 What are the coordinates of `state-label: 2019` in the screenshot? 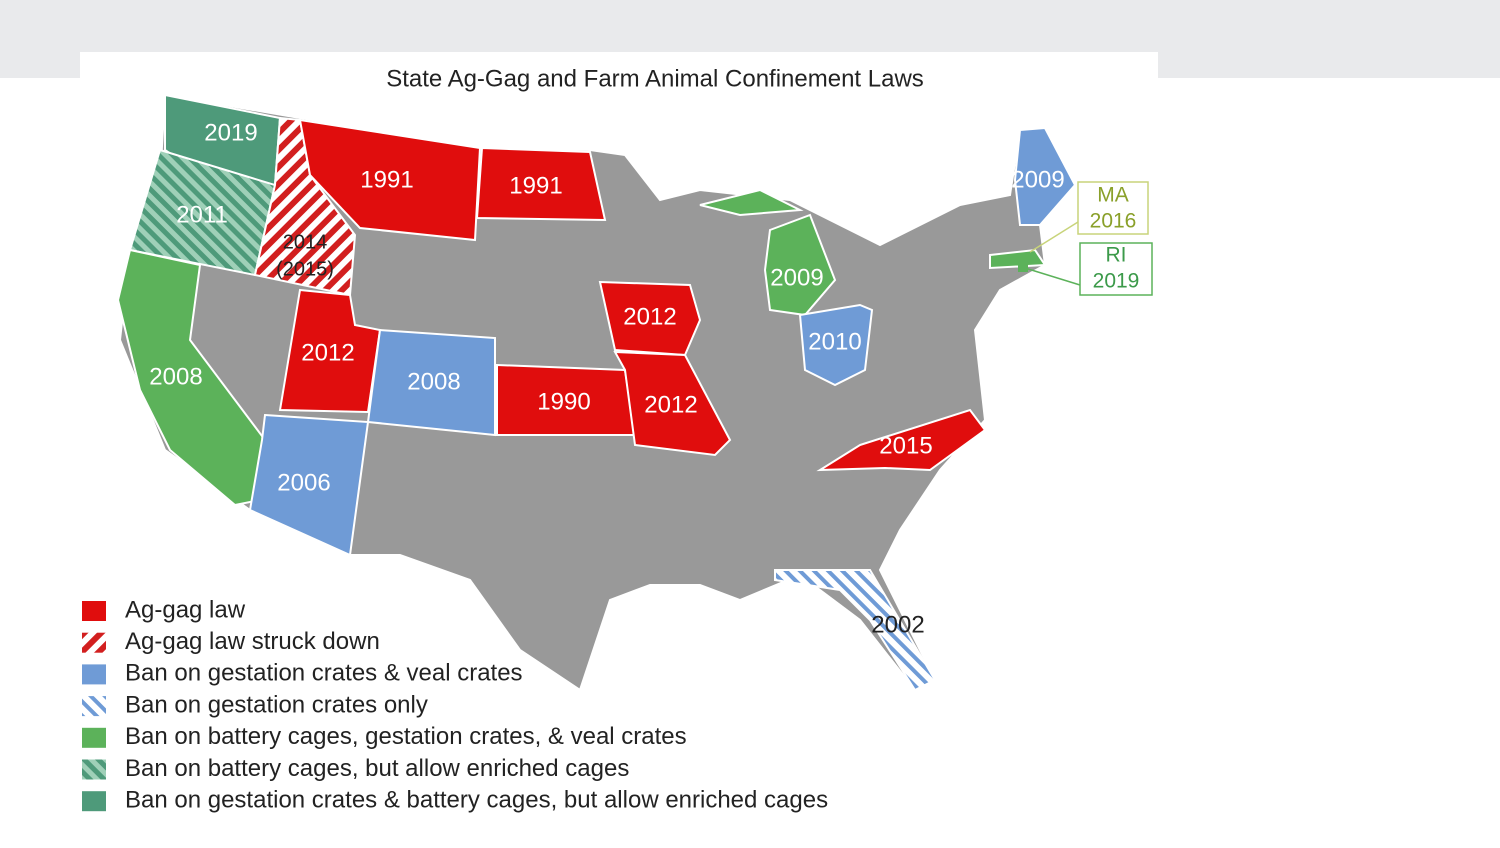 It's located at (230, 132).